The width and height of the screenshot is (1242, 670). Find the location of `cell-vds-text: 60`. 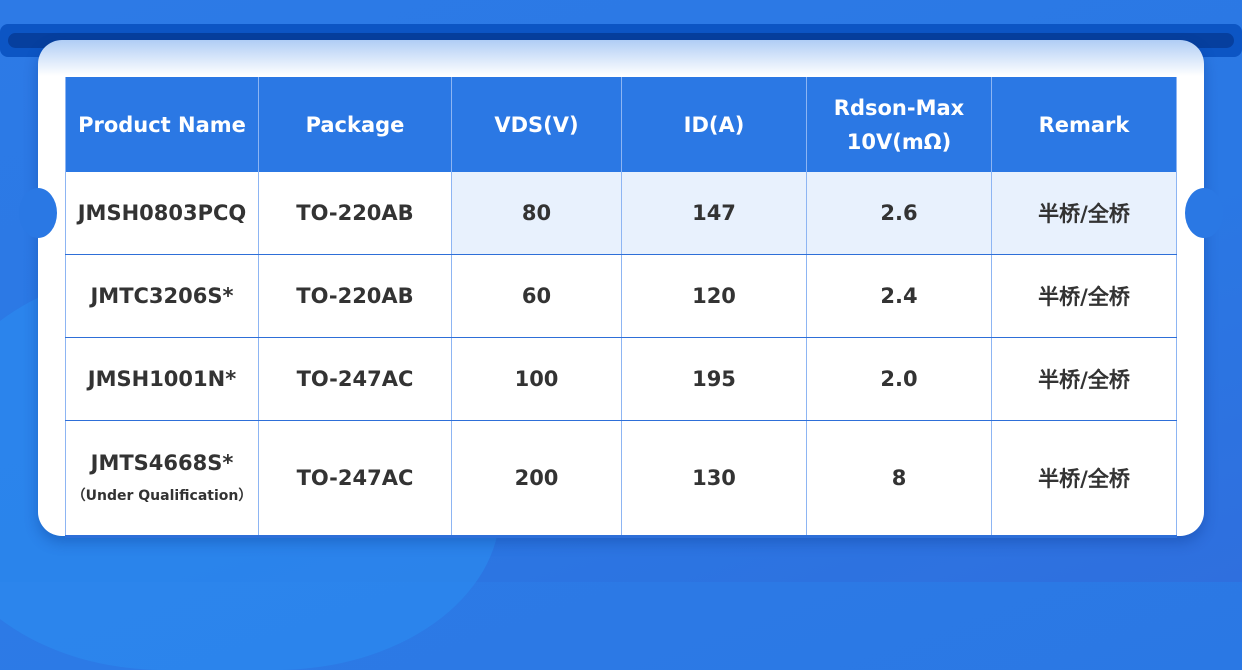

cell-vds-text: 60 is located at coordinates (536, 296).